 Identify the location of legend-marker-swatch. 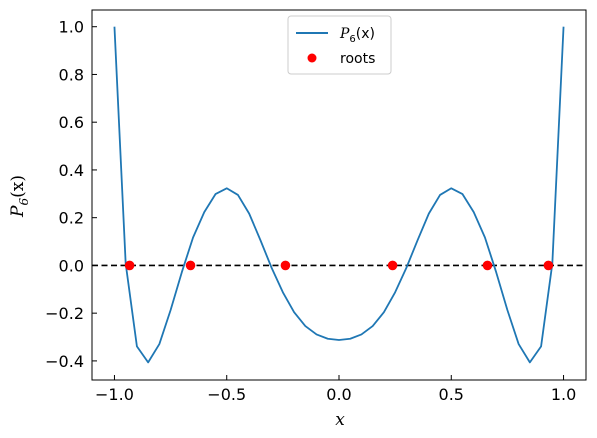
(312, 58).